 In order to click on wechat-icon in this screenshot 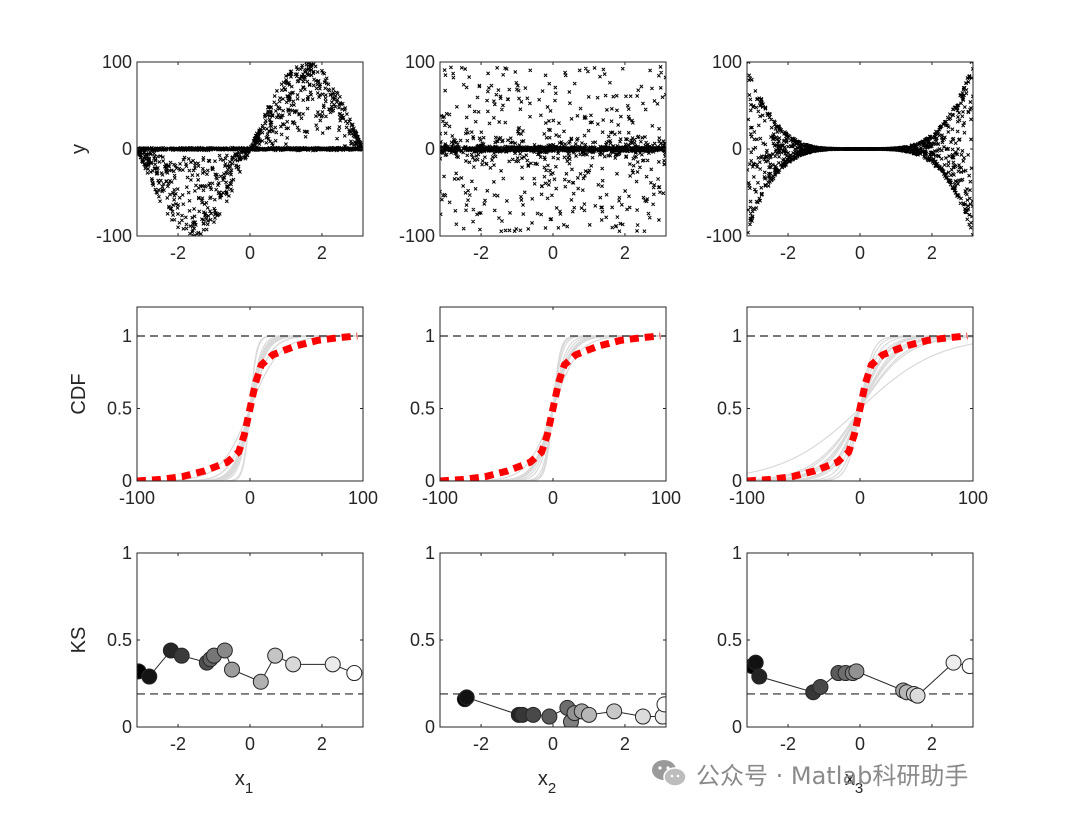, I will do `click(669, 773)`.